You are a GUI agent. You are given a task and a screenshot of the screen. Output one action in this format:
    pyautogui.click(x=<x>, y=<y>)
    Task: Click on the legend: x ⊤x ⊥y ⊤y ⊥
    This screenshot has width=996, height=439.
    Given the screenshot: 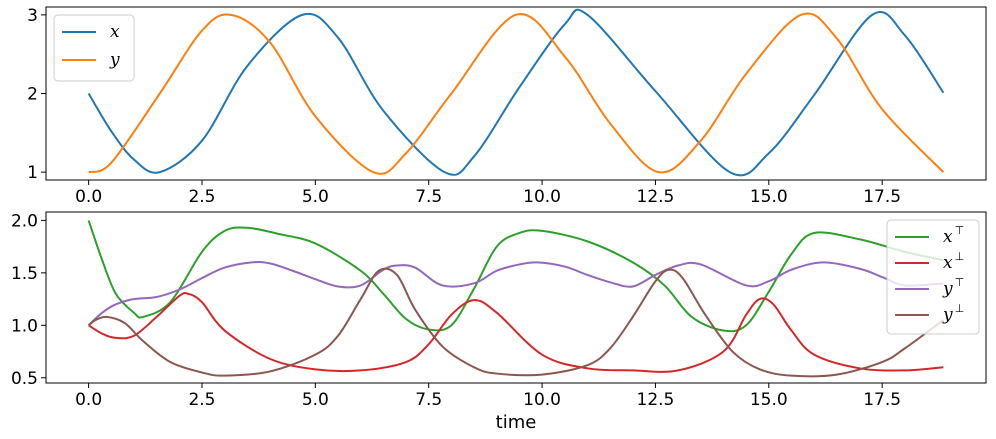 What is the action you would take?
    pyautogui.click(x=933, y=277)
    